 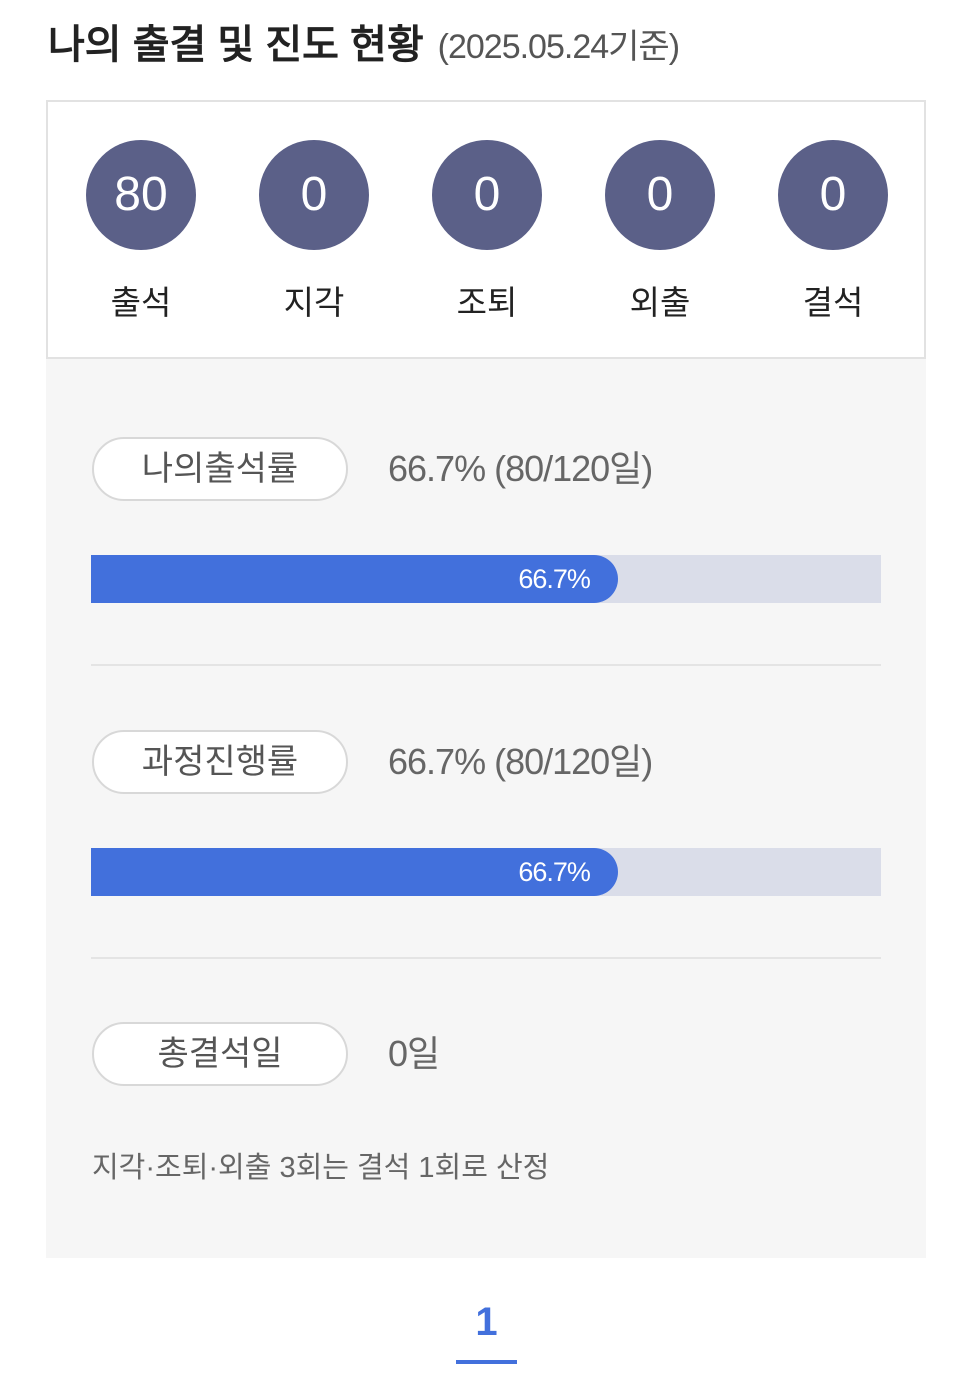 What do you see at coordinates (220, 1054) in the screenshot?
I see `total-absence-pill: 총결석일` at bounding box center [220, 1054].